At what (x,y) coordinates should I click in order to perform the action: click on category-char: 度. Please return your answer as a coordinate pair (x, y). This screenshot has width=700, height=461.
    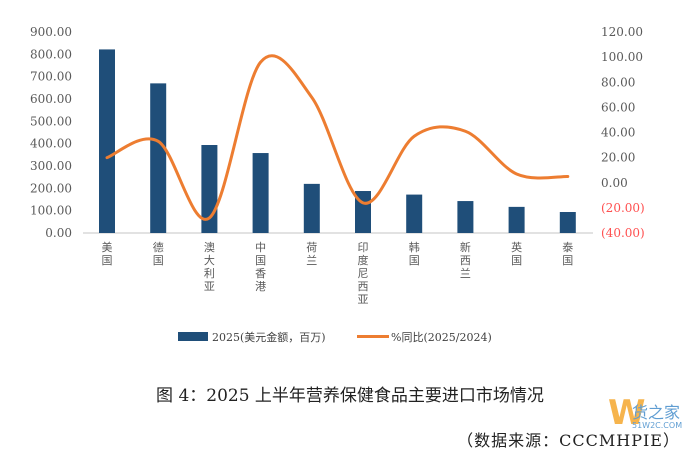
    Looking at the image, I should click on (363, 260).